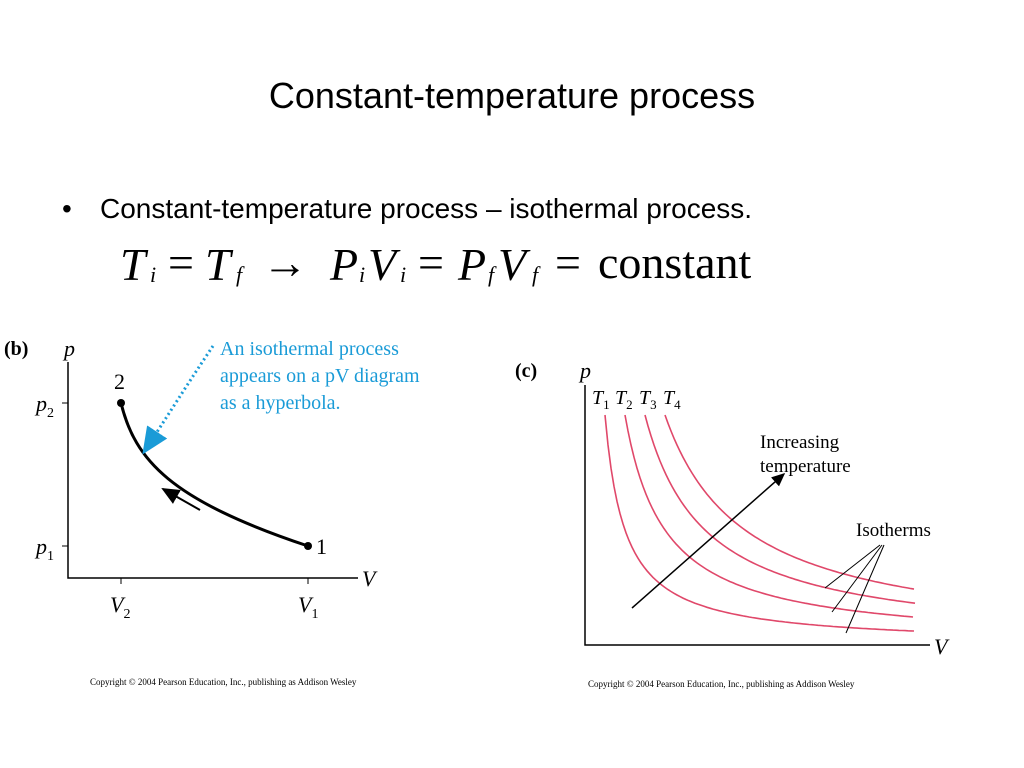 This screenshot has width=1024, height=768. Describe the element at coordinates (320, 376) in the screenshot. I see `annotation: appears on a pV diagram` at that location.